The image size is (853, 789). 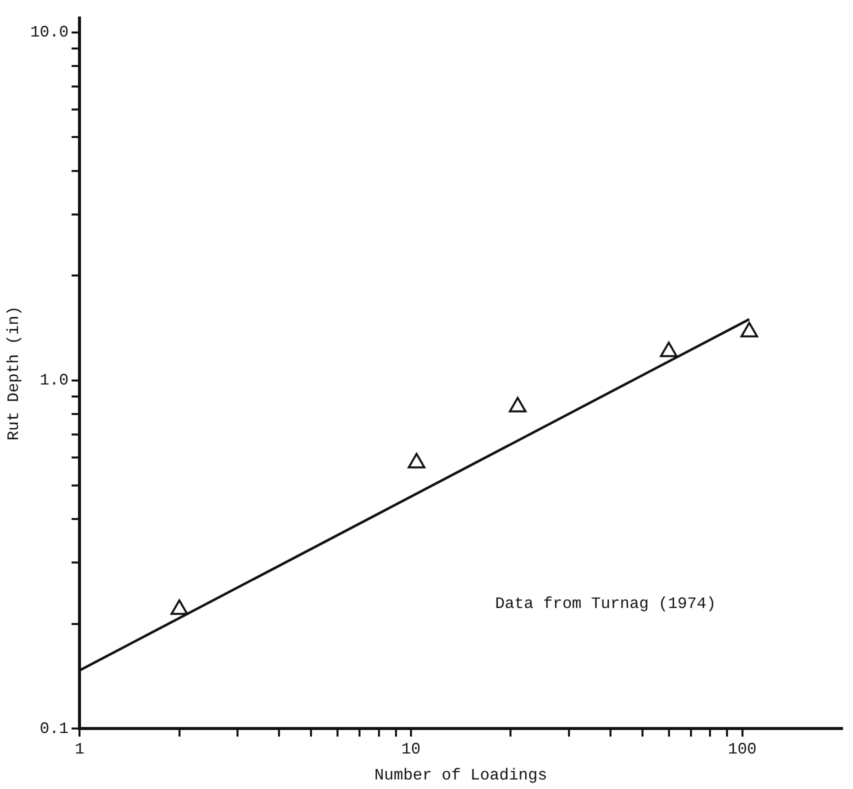 I want to click on y-tick-label: 1.0, so click(x=54, y=381).